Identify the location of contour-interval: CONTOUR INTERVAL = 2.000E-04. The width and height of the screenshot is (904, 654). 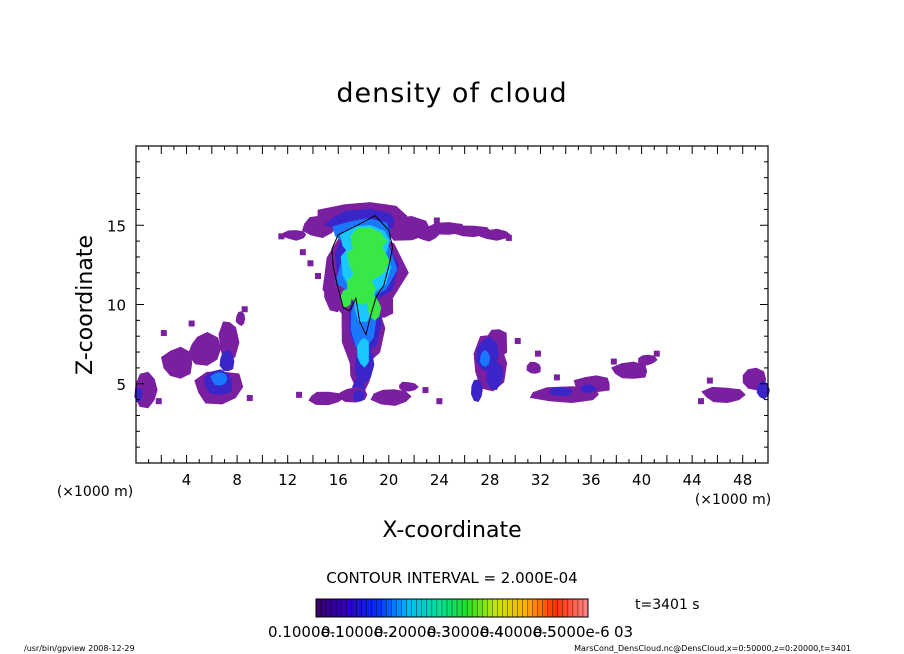
(451, 578).